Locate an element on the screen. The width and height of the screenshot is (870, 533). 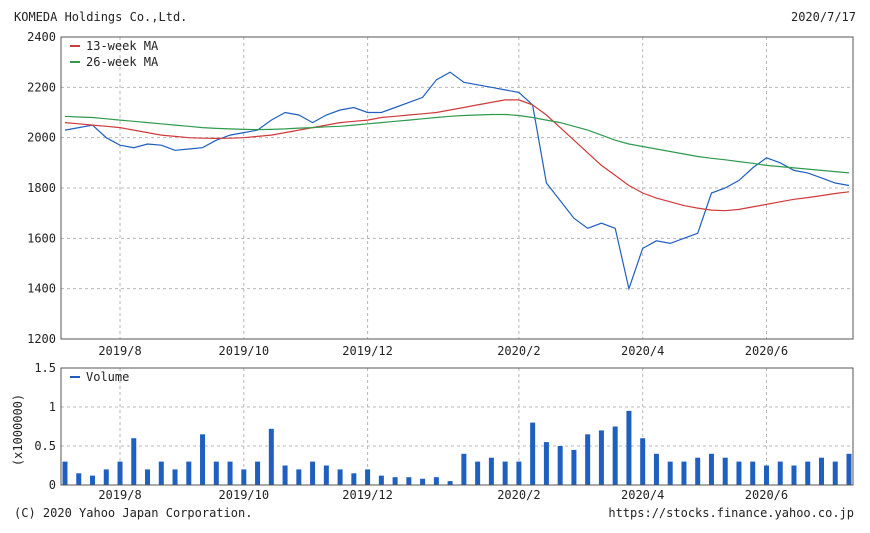
price-y-tick: 1400 is located at coordinates (41, 289).